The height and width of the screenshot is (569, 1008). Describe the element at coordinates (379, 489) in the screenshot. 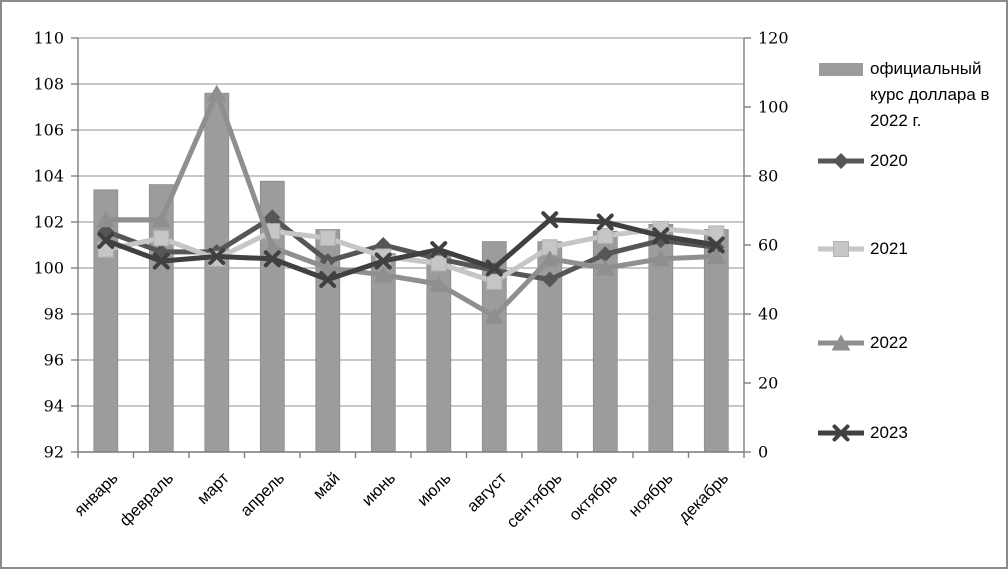

I see `month-label: июнь` at that location.